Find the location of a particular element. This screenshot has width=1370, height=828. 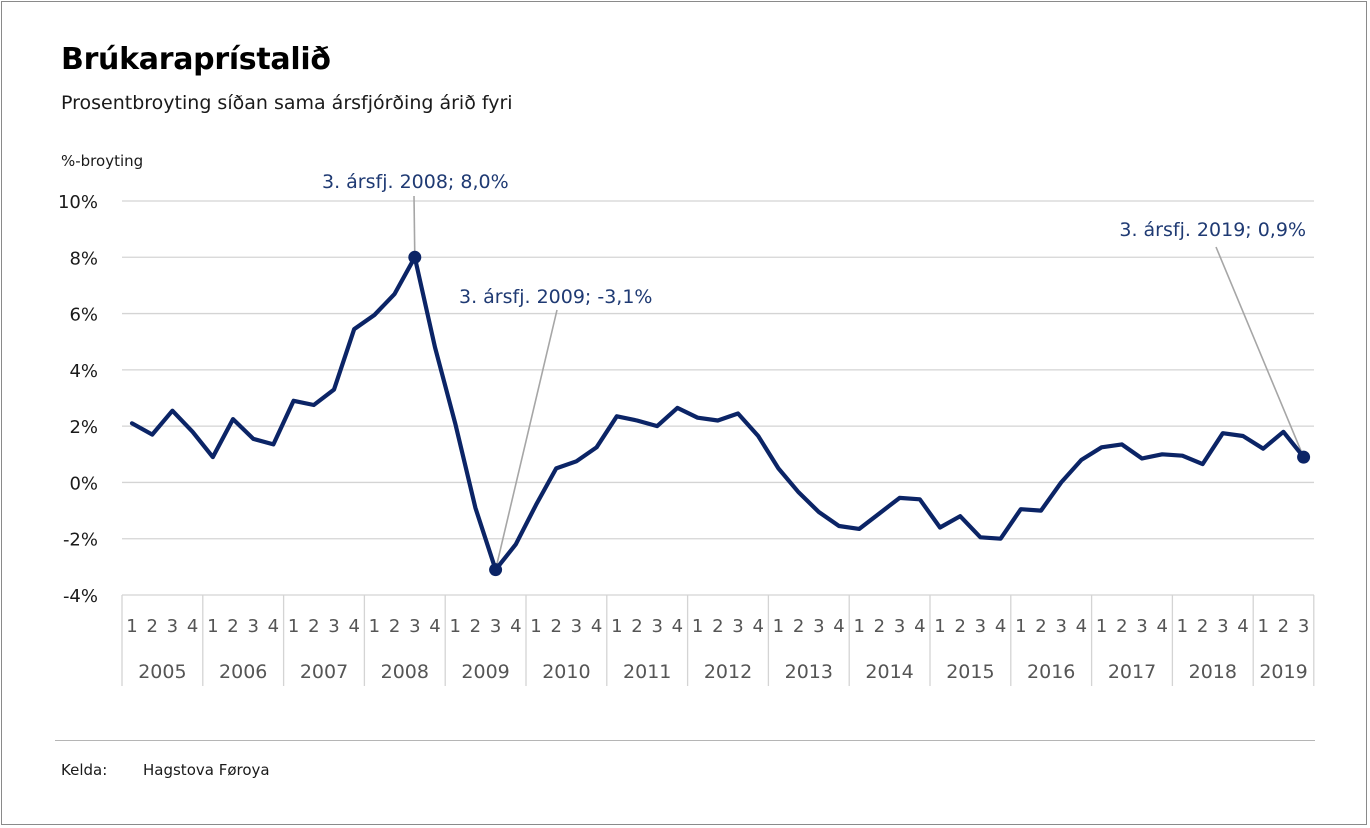

year-tick-label: 2009 is located at coordinates (485, 672).